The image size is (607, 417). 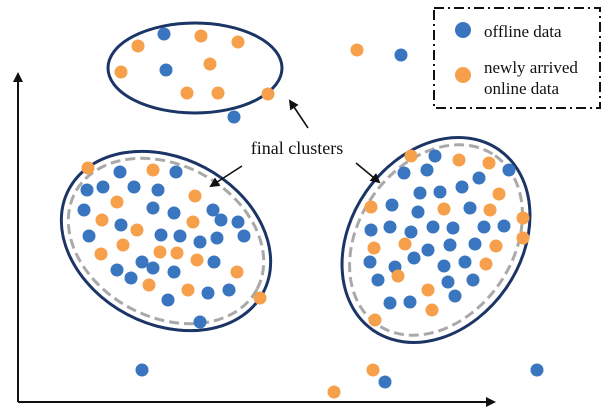 What do you see at coordinates (295, 143) in the screenshot?
I see `final-clusters-annotation: final clusters` at bounding box center [295, 143].